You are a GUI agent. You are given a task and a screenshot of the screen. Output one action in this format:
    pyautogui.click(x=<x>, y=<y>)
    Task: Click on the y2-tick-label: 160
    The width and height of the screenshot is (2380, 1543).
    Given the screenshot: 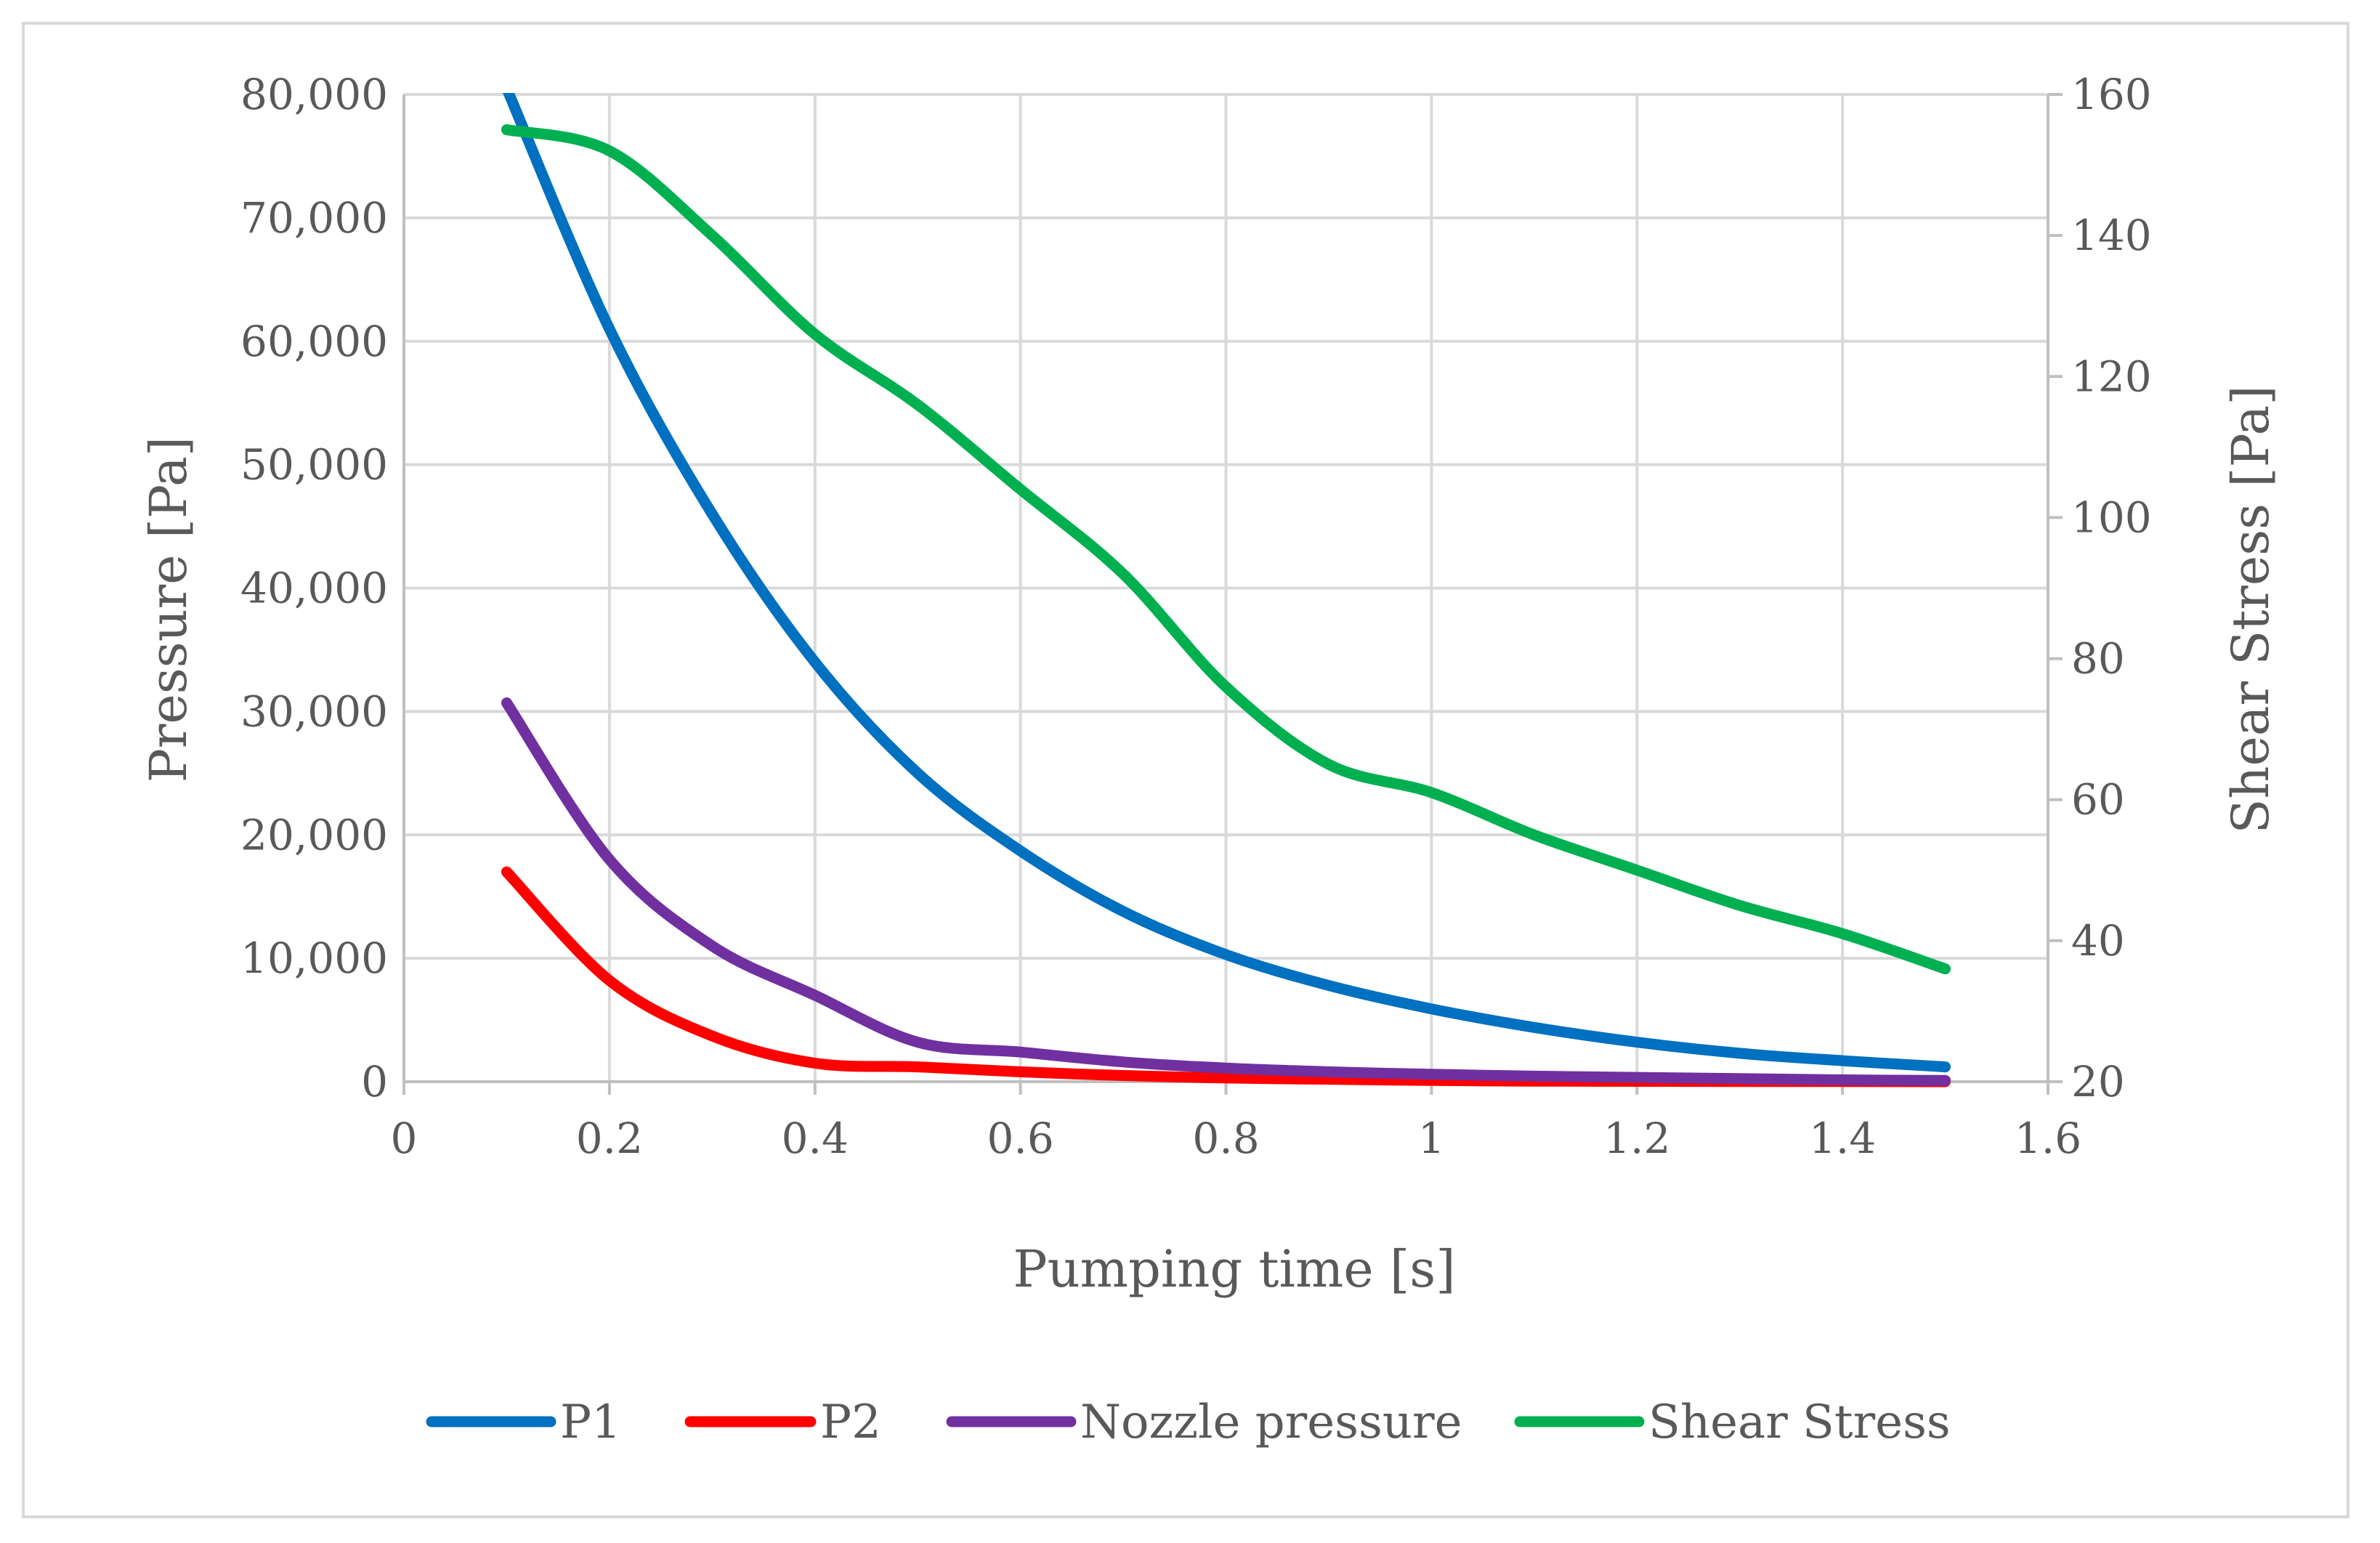 What is the action you would take?
    pyautogui.click(x=2111, y=94)
    